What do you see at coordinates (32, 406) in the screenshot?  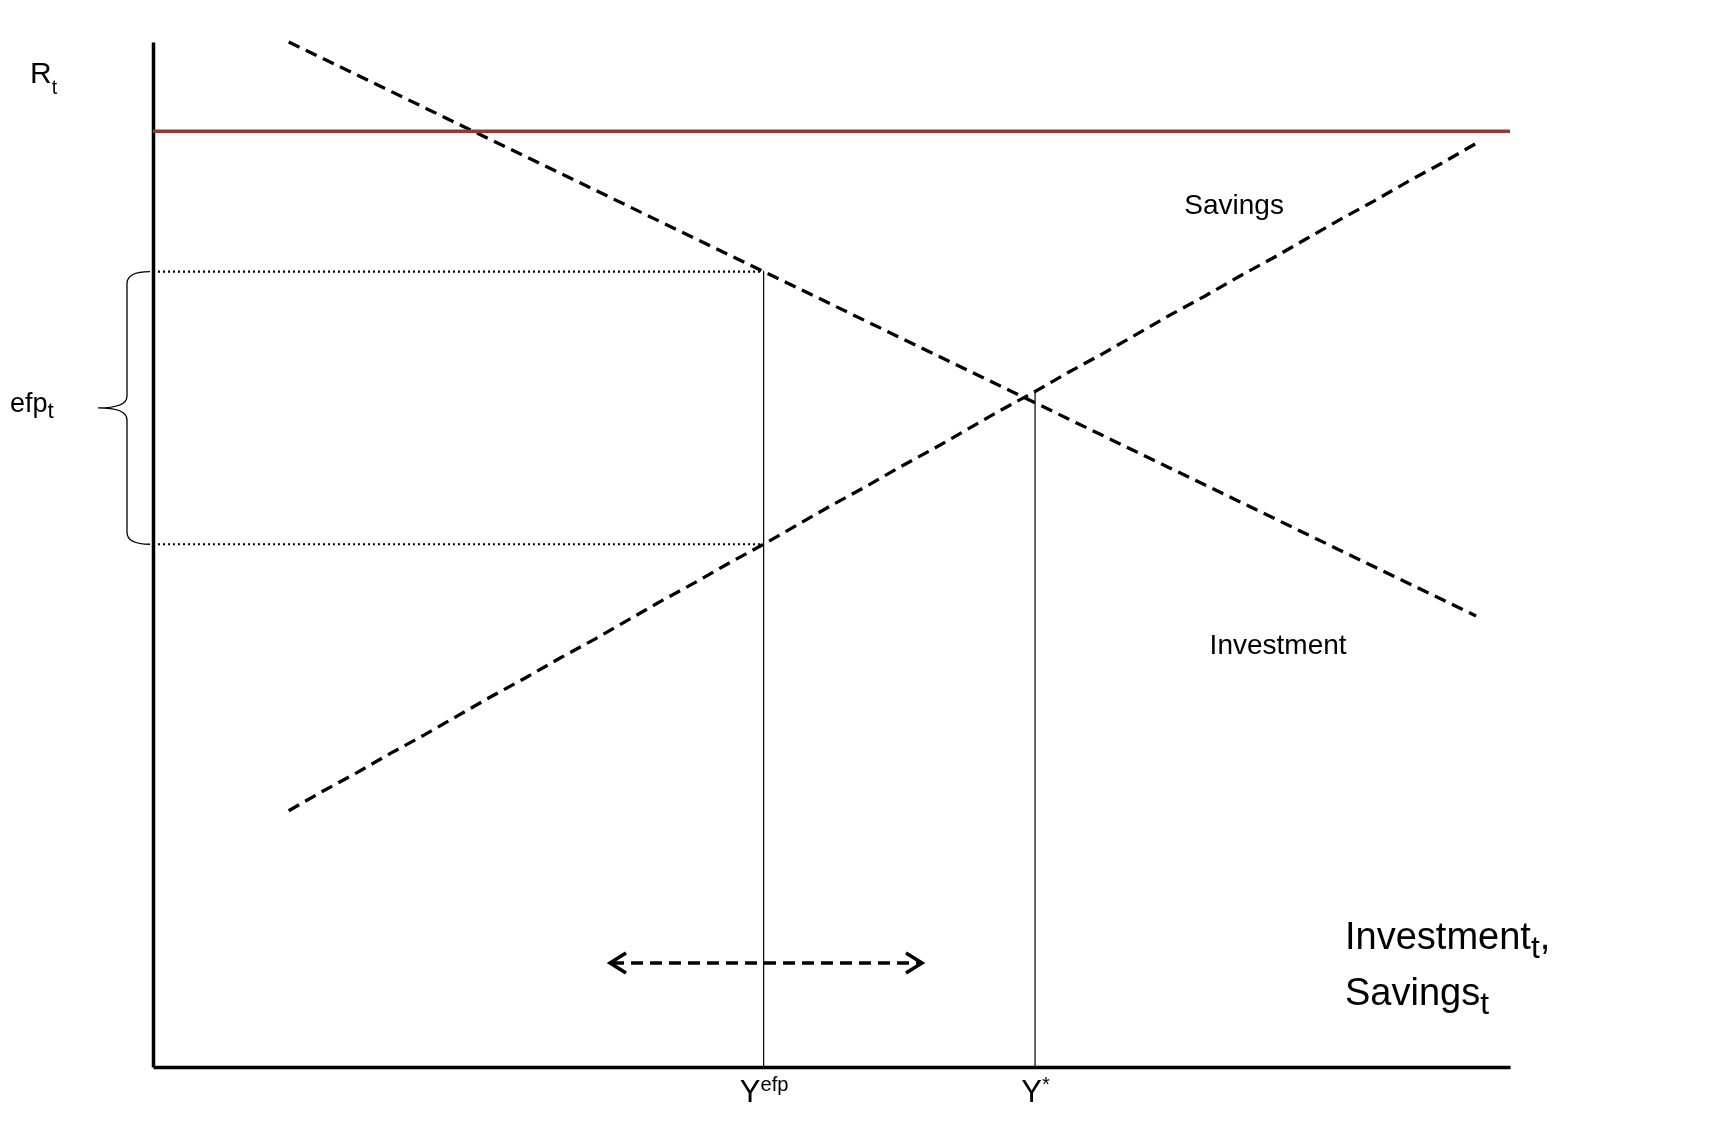 I see `text: efp$_{t}$` at bounding box center [32, 406].